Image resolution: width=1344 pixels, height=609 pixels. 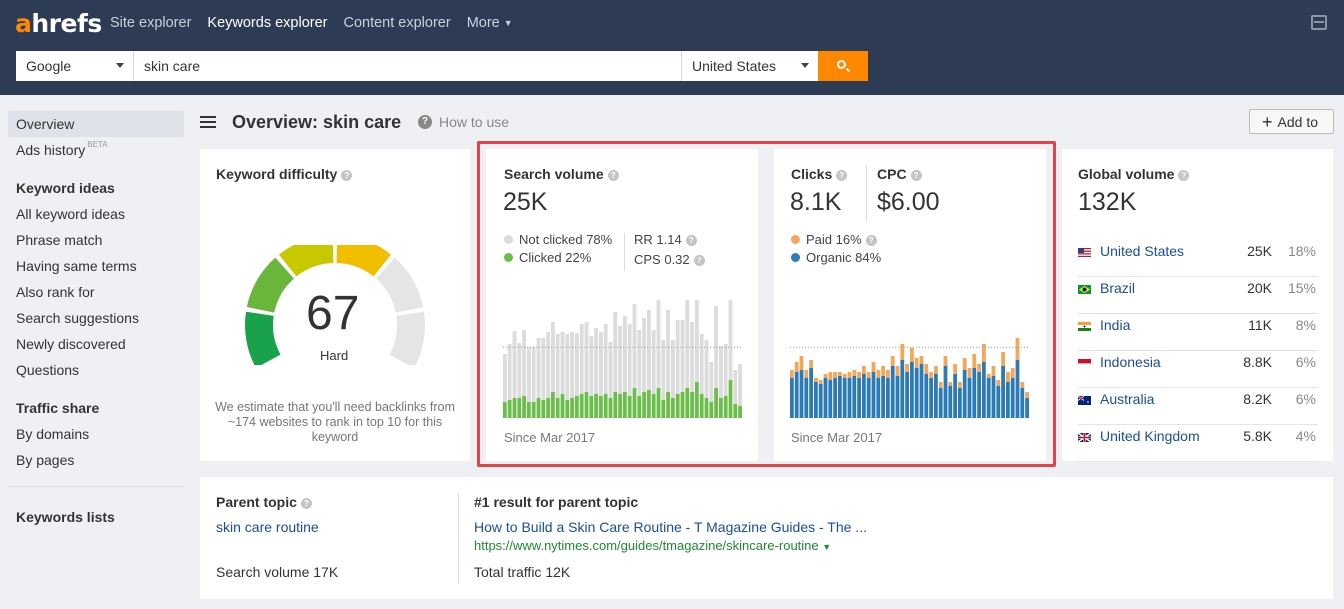 What do you see at coordinates (1115, 325) in the screenshot?
I see `country-link: India` at bounding box center [1115, 325].